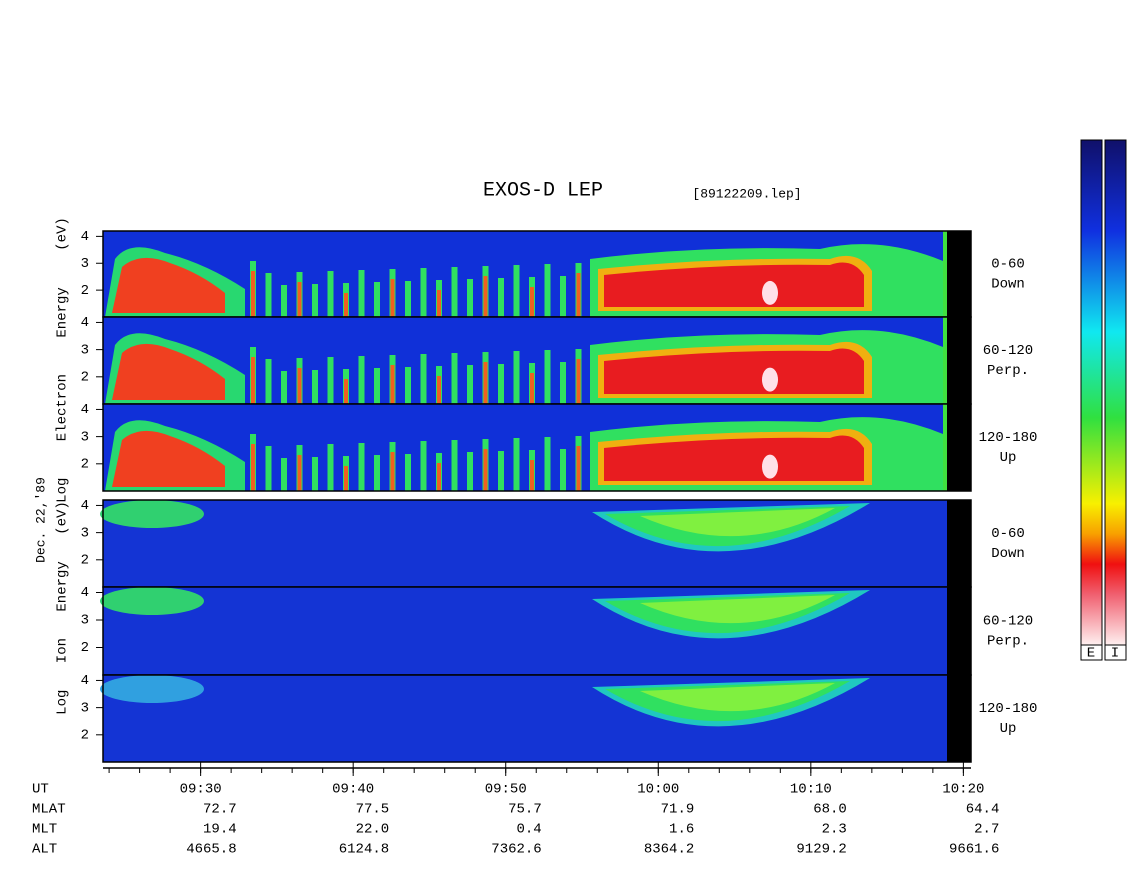 The image size is (1130, 875). Describe the element at coordinates (63, 360) in the screenshot. I see `axis-label: Log Electron Energy (eV)` at that location.